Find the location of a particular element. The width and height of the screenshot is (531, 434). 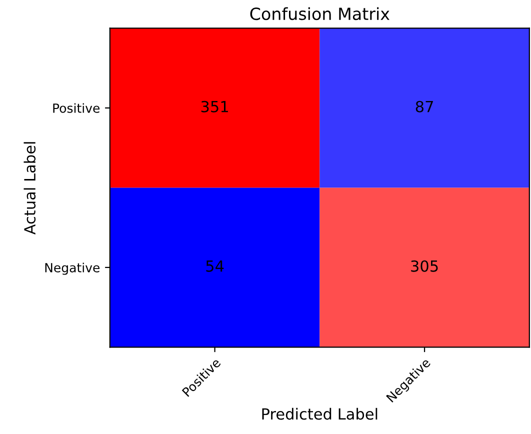

data-label: 351 is located at coordinates (214, 106).